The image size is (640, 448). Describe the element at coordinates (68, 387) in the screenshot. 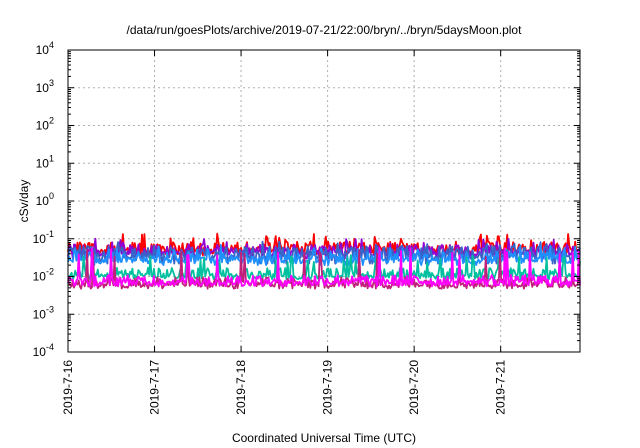

I see `x-tick-label: 2019-7-16` at that location.